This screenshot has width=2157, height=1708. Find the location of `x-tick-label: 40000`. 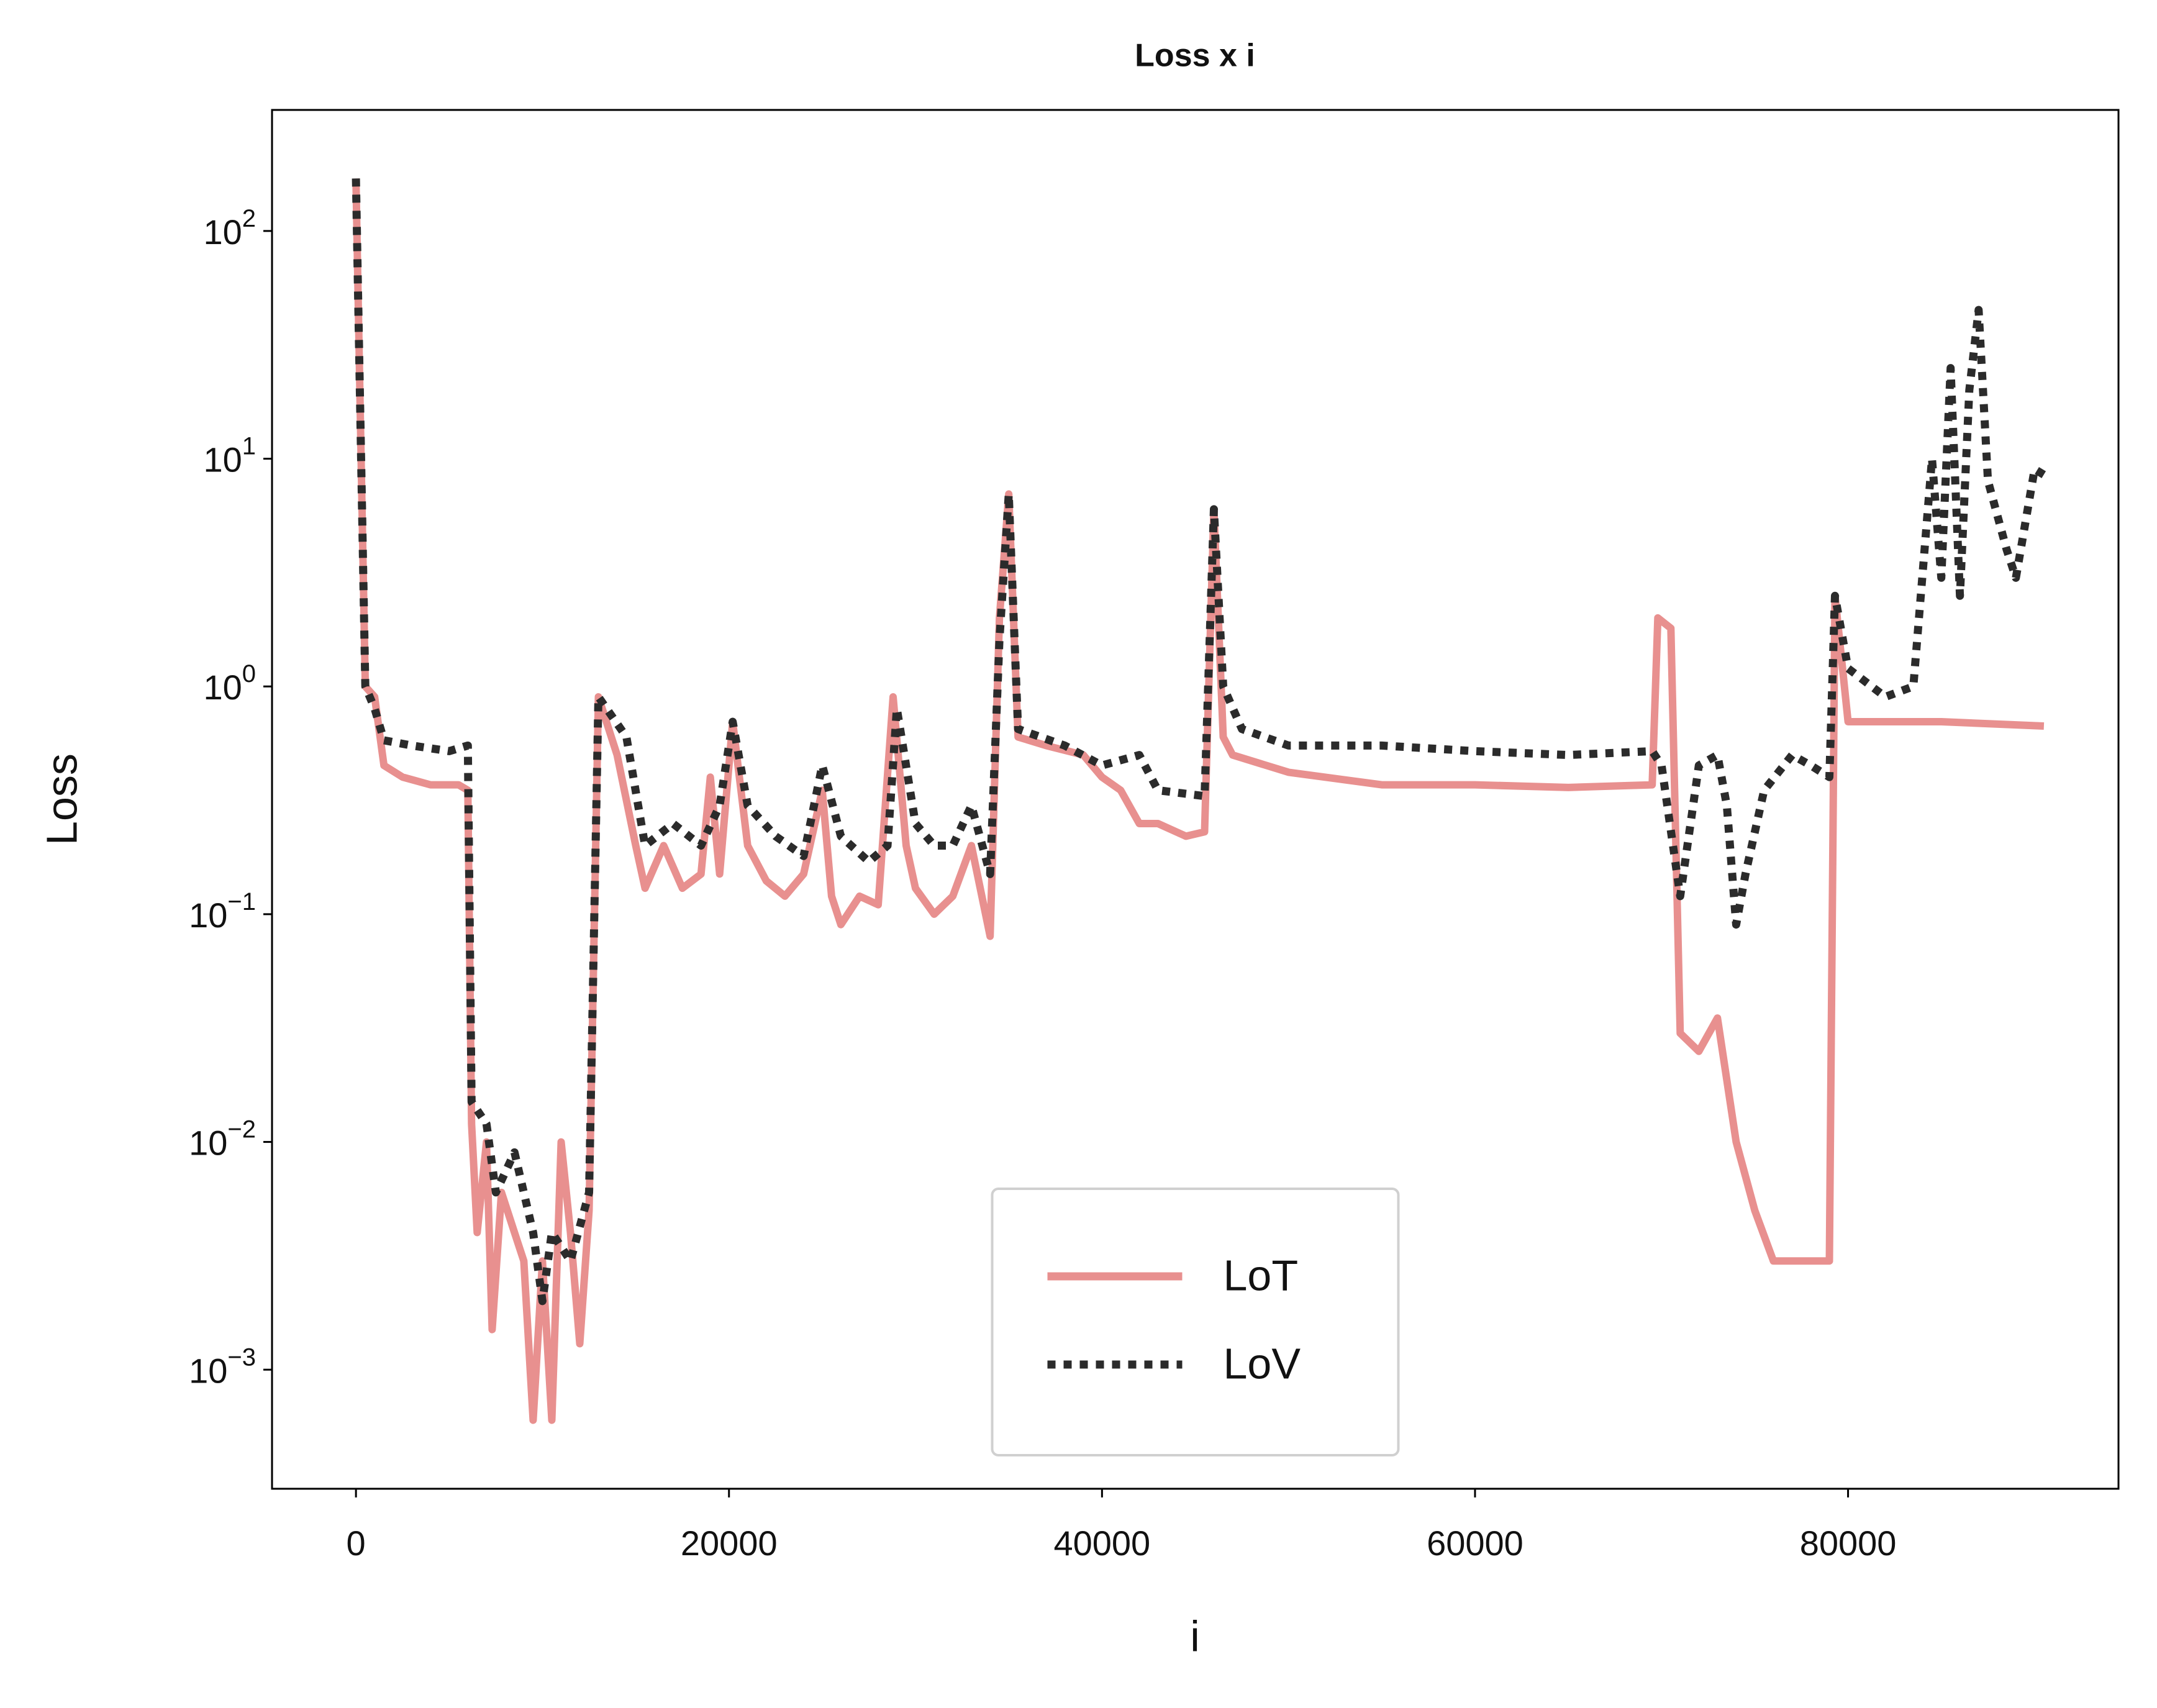

x-tick-label: 40000 is located at coordinates (1101, 1543).